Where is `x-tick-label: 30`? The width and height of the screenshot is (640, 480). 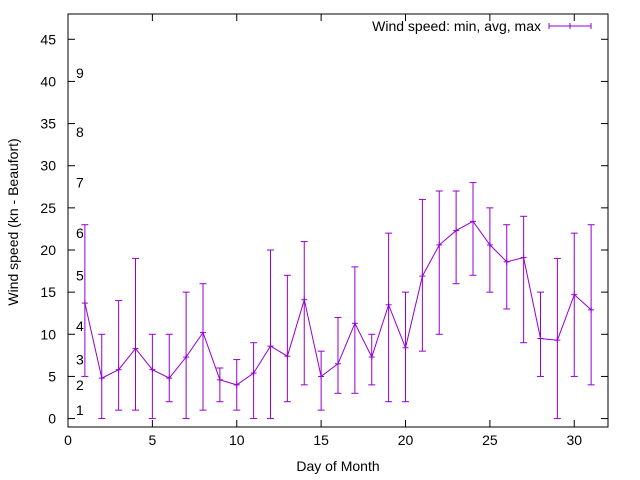 x-tick-label: 30 is located at coordinates (574, 440).